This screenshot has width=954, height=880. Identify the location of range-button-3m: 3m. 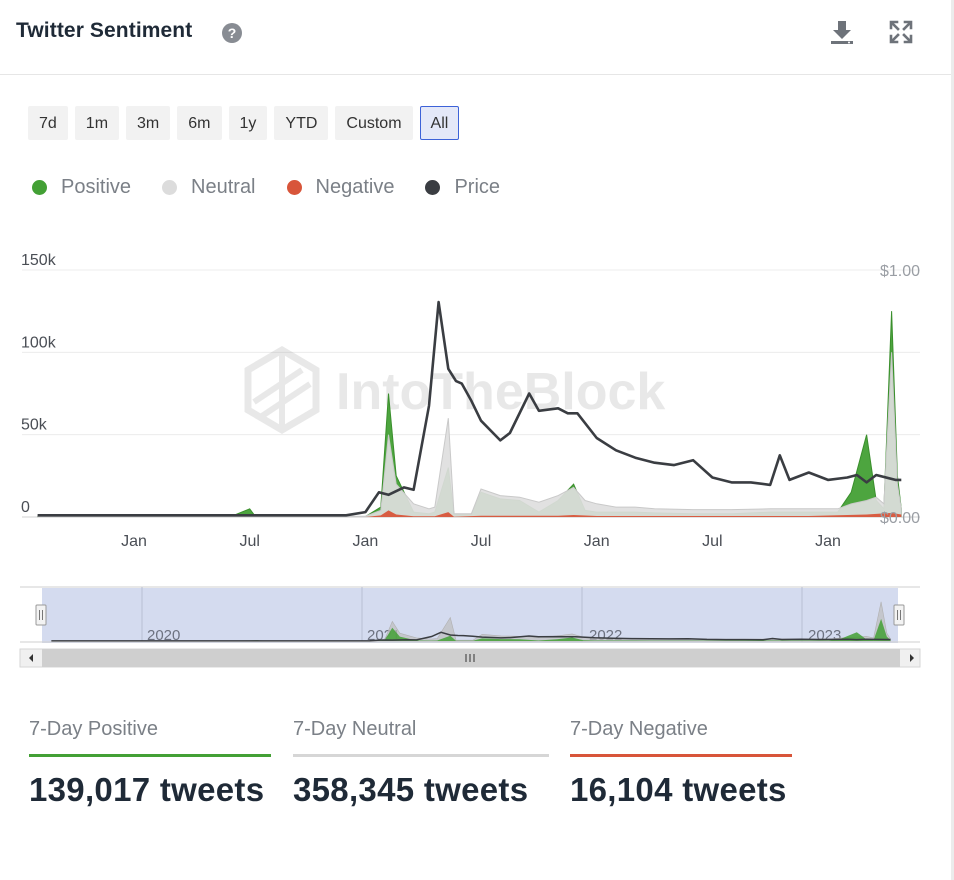
(148, 123).